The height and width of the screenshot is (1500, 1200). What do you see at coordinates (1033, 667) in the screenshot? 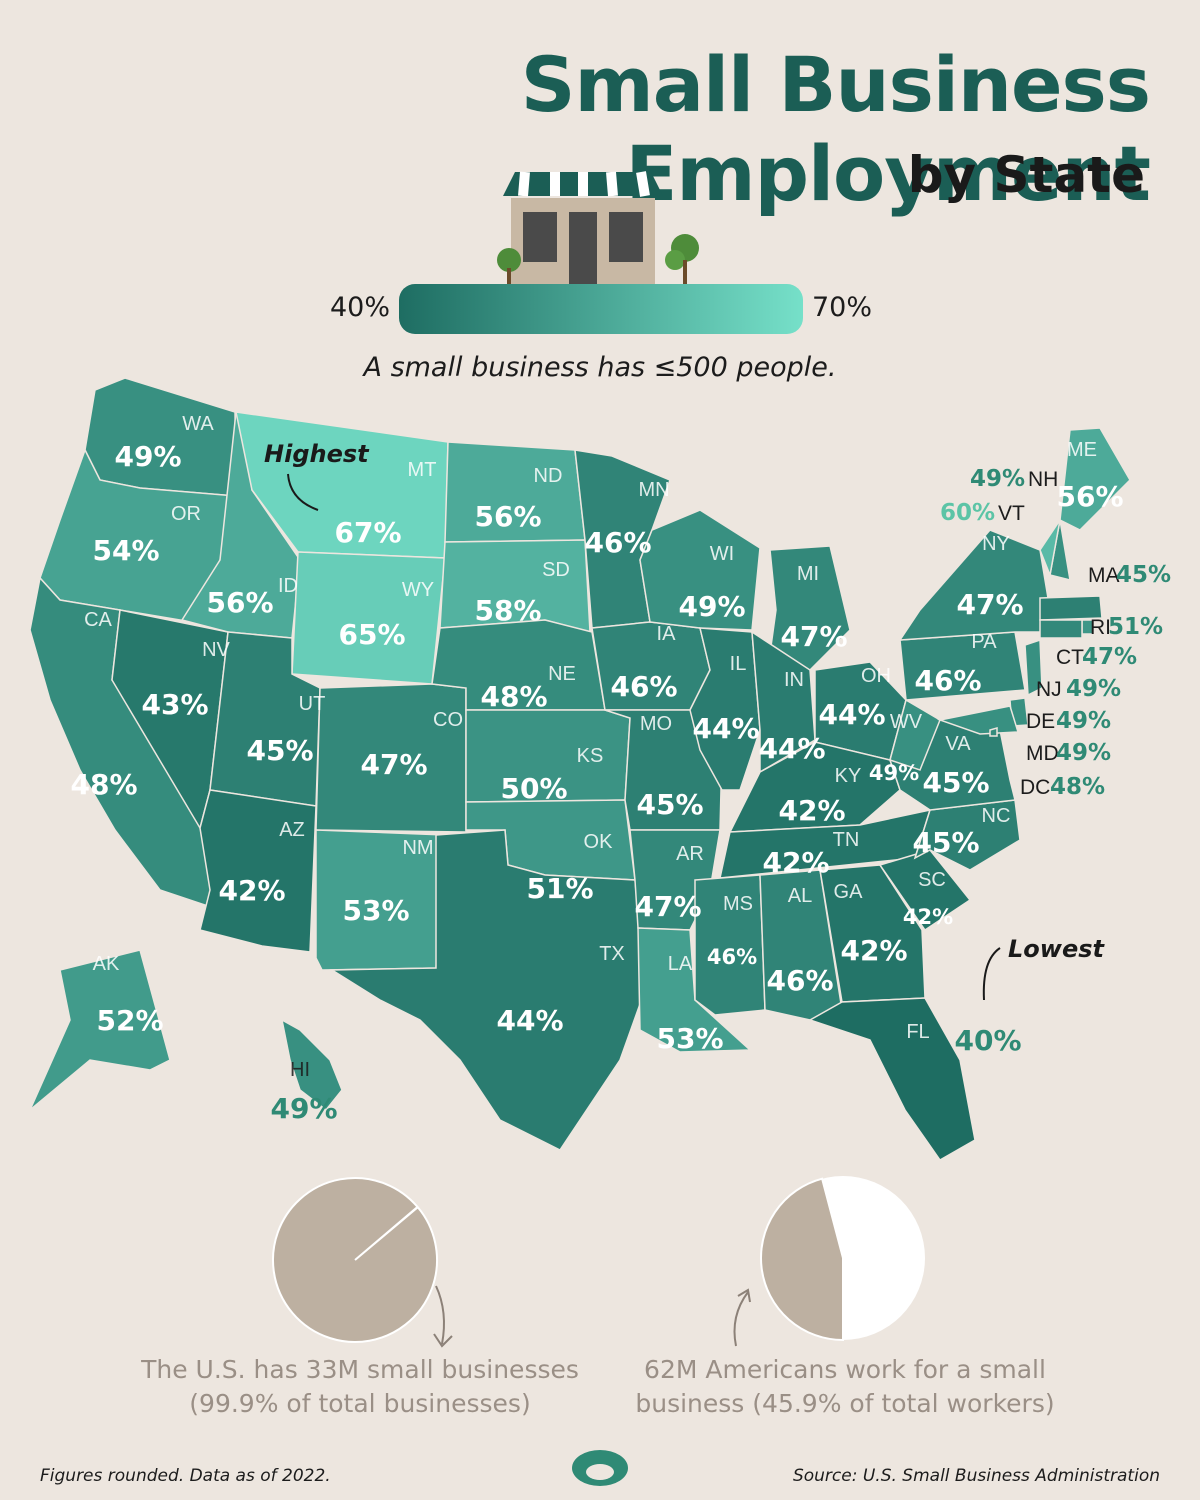
I see `state-nj` at bounding box center [1033, 667].